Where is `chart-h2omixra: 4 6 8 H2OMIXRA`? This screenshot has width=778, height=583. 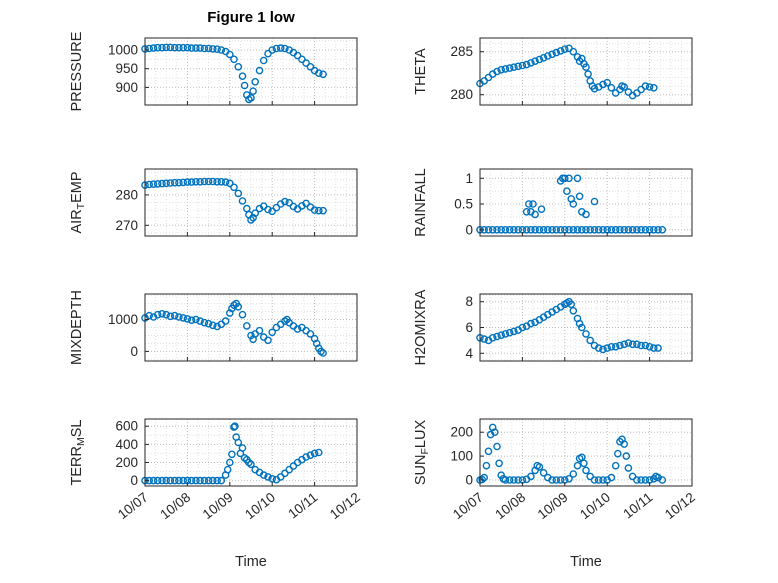 chart-h2omixra: 4 6 8 H2OMIXRA is located at coordinates (553, 327).